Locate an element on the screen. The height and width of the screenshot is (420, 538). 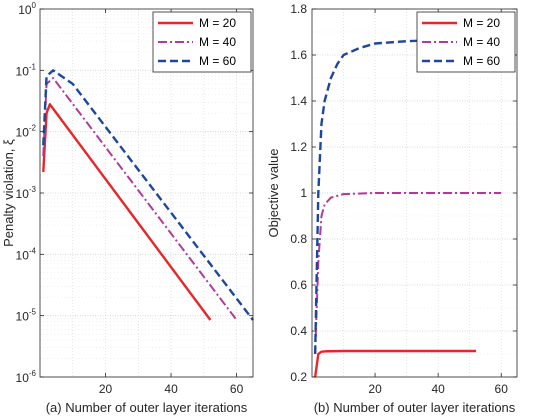
y-tick-exponent: -5 is located at coordinates (33, 312).